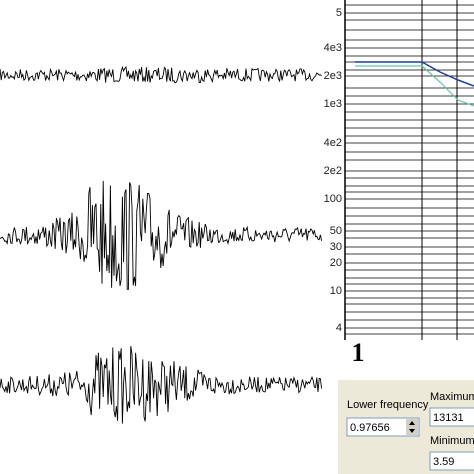 Image resolution: width=474 pixels, height=474 pixels. Describe the element at coordinates (333, 199) in the screenshot. I see `y-tick-label: 100` at that location.